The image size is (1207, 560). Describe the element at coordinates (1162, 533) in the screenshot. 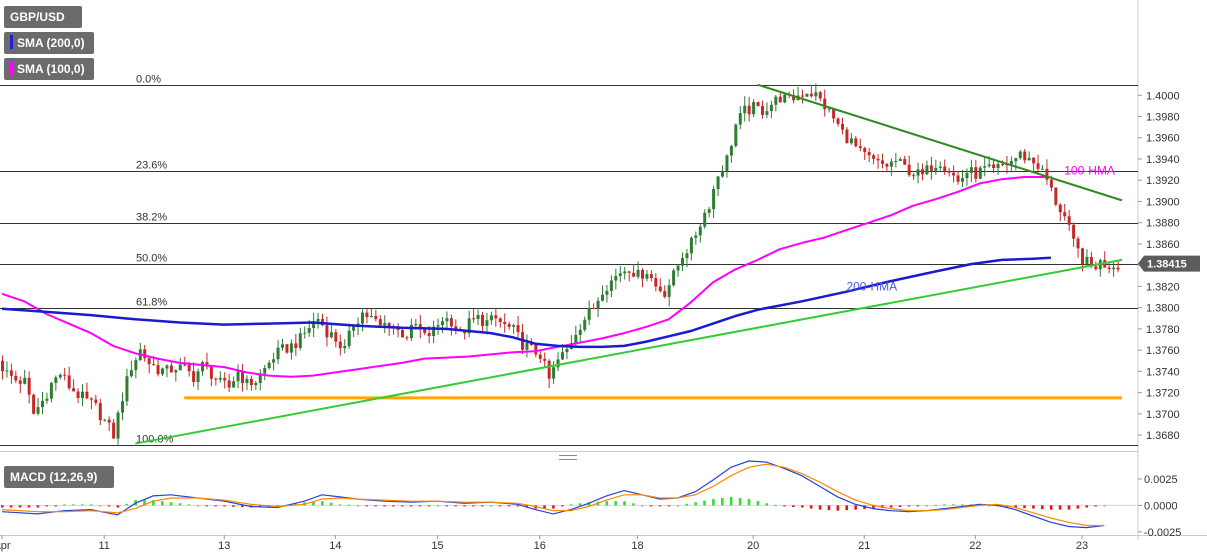

I see `macd-tick-label: -0.0025` at that location.